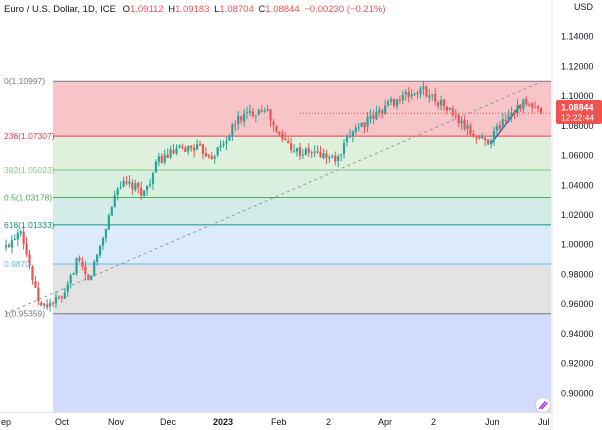  What do you see at coordinates (126, 9) in the screenshot?
I see `open-label: O` at bounding box center [126, 9].